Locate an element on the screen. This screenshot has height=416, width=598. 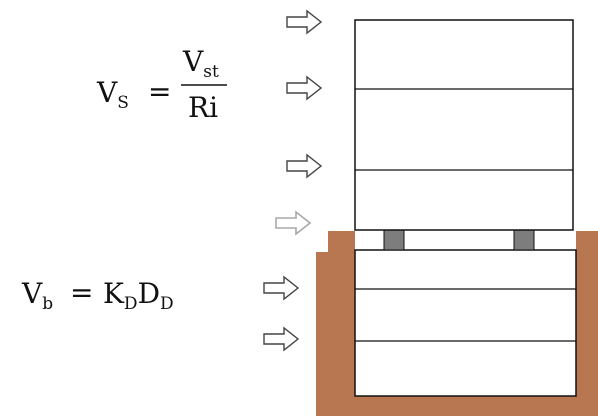
vs-lhs-subscript: S is located at coordinates (123, 103).